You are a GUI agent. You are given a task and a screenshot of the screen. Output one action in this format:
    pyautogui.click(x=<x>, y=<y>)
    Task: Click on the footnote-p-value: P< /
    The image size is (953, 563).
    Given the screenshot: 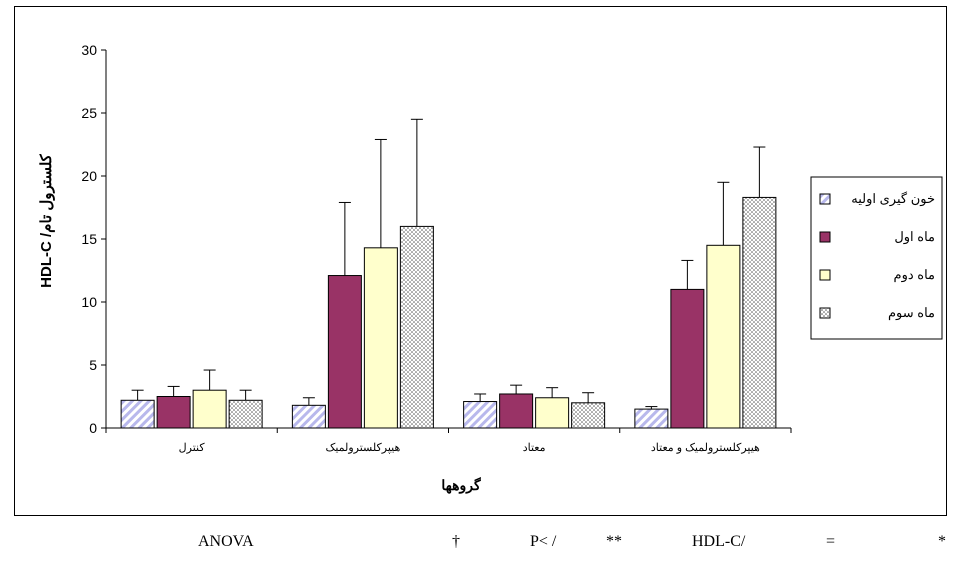 What is the action you would take?
    pyautogui.click(x=543, y=541)
    